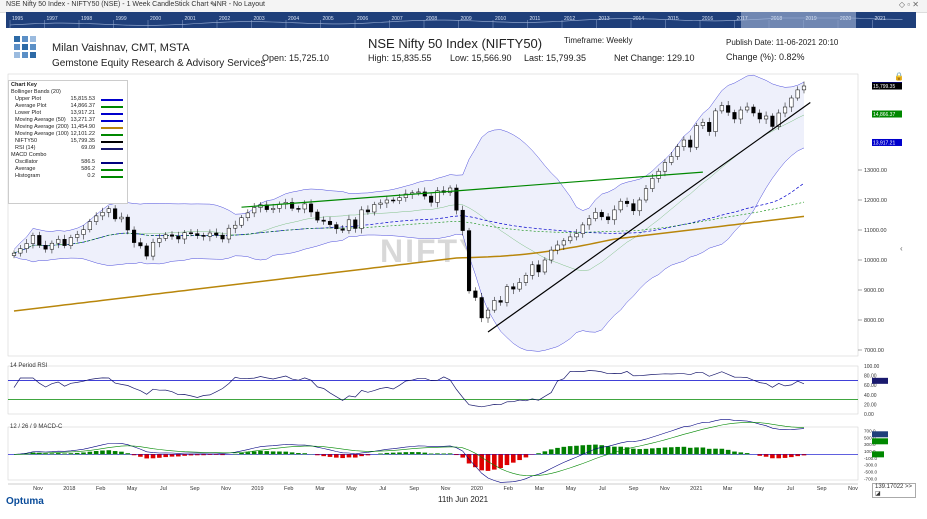  Describe the element at coordinates (362, 19) in the screenshot. I see `timeline-year-label: 2006` at that location.